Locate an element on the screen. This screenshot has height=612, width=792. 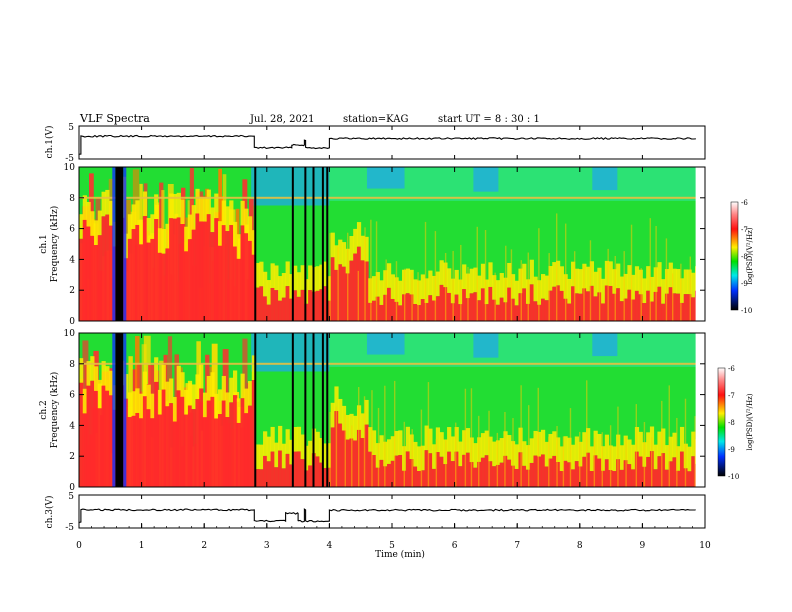
spec-gap-edge is located at coordinates (114, 410).